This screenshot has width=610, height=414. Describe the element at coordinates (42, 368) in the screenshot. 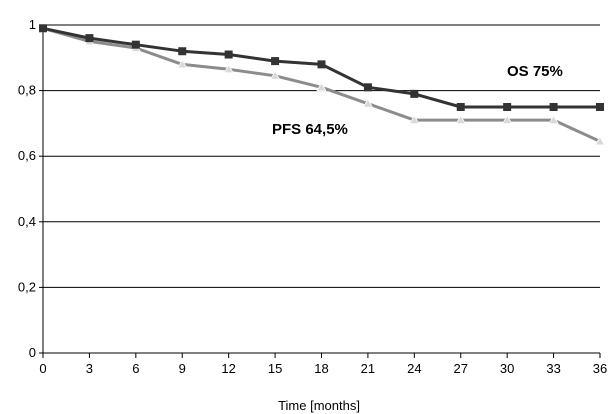

I see `x-tick-label: 0` at that location.